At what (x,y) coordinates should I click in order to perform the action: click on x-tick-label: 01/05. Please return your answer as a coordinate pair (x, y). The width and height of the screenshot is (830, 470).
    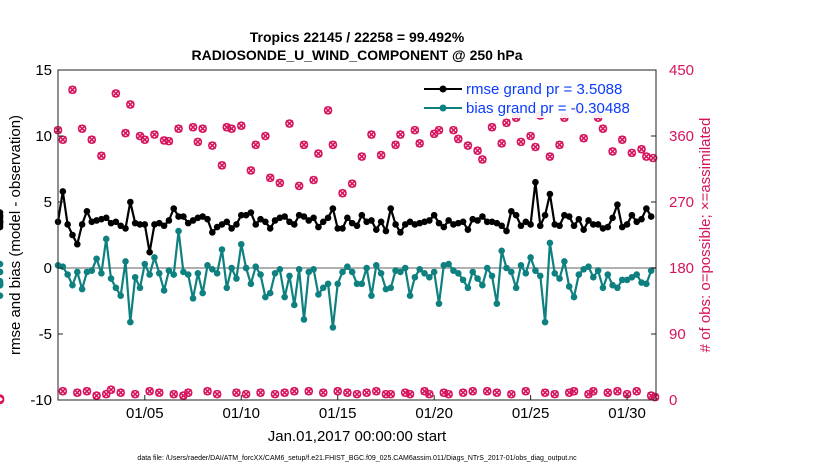
    Looking at the image, I should click on (145, 413).